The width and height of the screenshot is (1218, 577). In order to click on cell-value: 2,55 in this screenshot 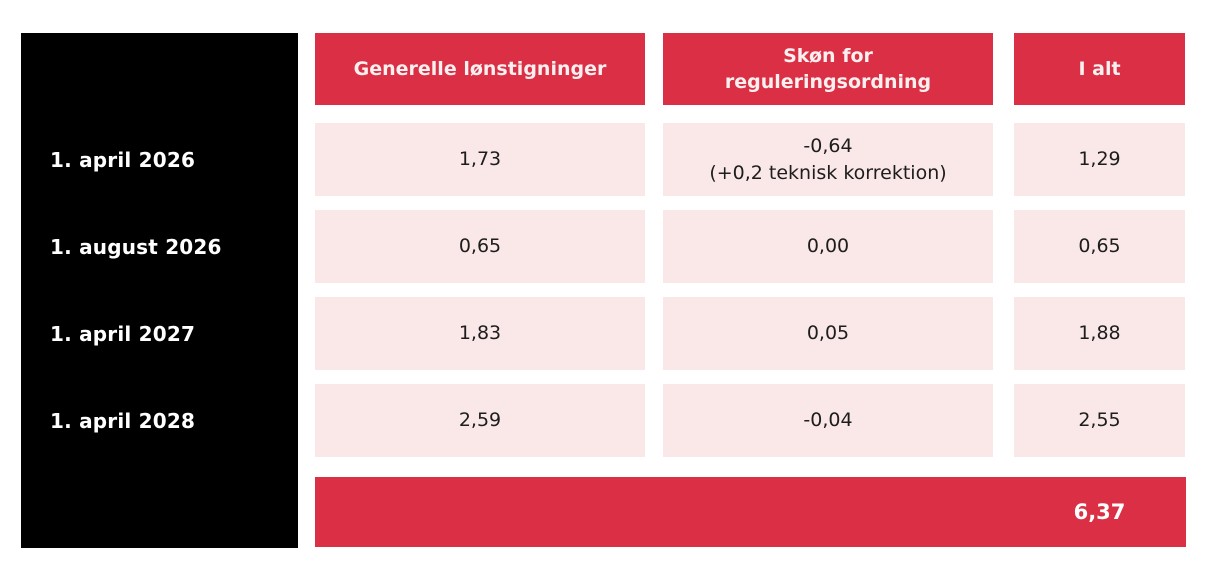, I will do `click(1099, 420)`.